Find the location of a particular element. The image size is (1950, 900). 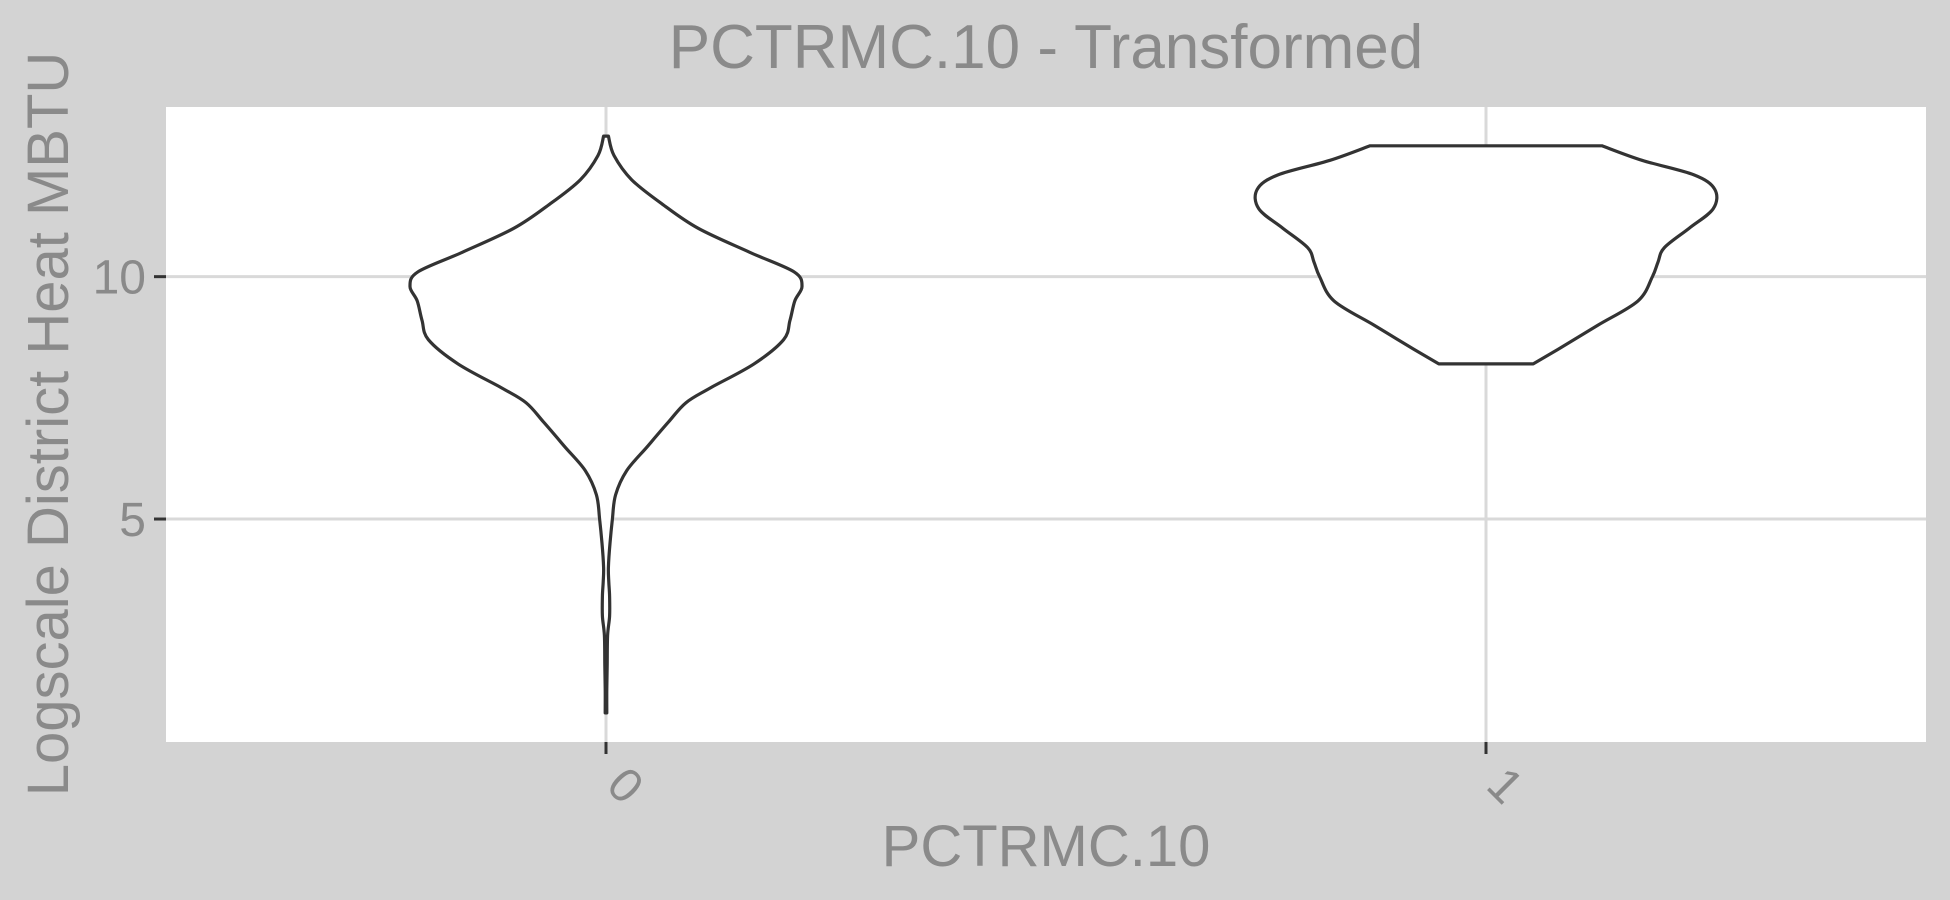

y-tick-label-5: 5 is located at coordinates (132, 520).